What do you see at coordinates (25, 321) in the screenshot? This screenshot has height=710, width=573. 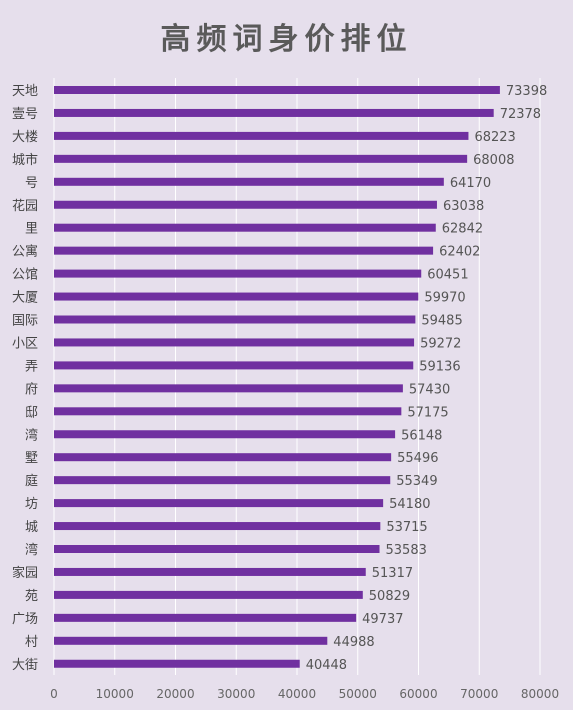 I see `category-label: 国际` at bounding box center [25, 321].